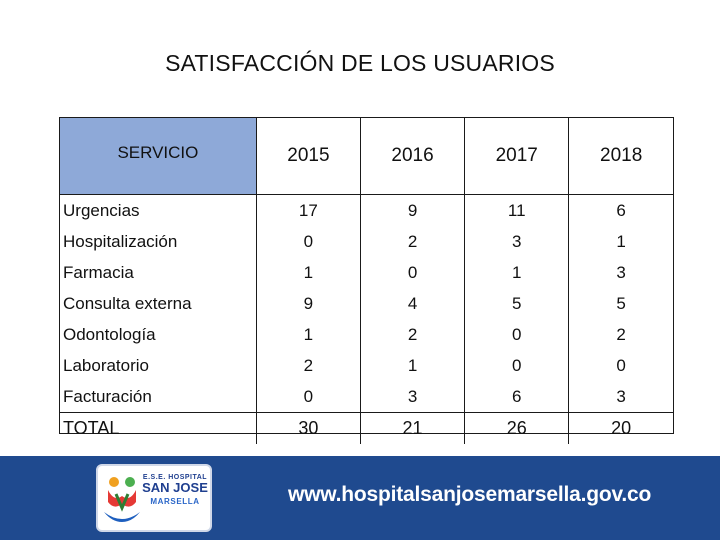 The width and height of the screenshot is (720, 540). I want to click on table-header-row: SERVICIO 2015 2016 2017 2018, so click(366, 156).